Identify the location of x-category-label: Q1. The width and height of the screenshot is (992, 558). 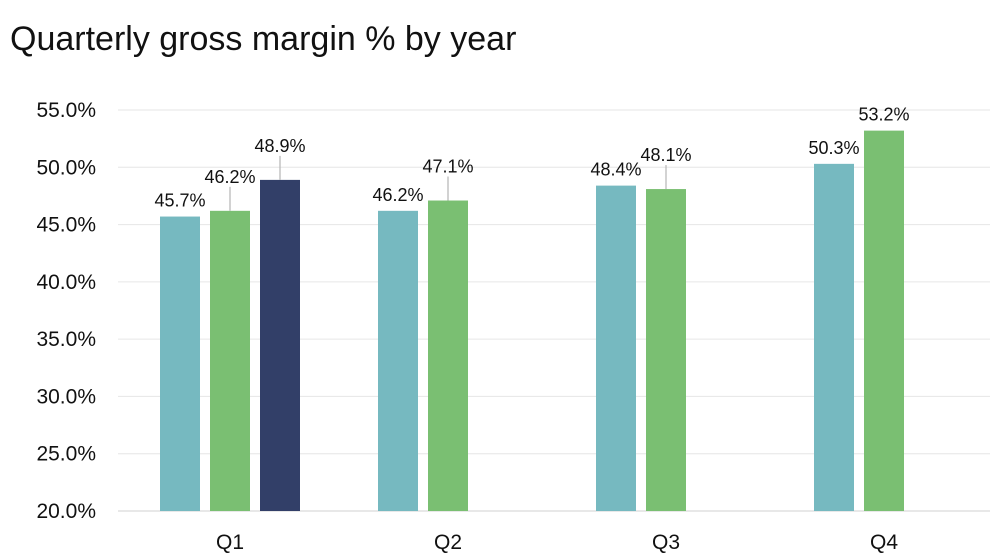
(230, 542).